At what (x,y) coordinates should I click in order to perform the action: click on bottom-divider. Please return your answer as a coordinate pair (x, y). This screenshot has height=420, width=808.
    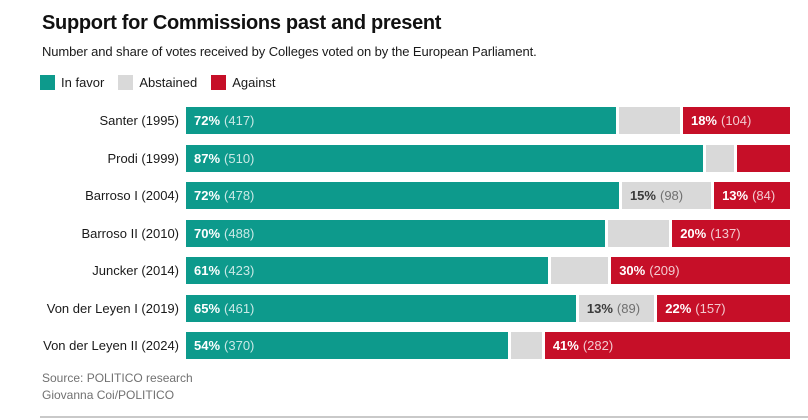
    Looking at the image, I should click on (424, 417).